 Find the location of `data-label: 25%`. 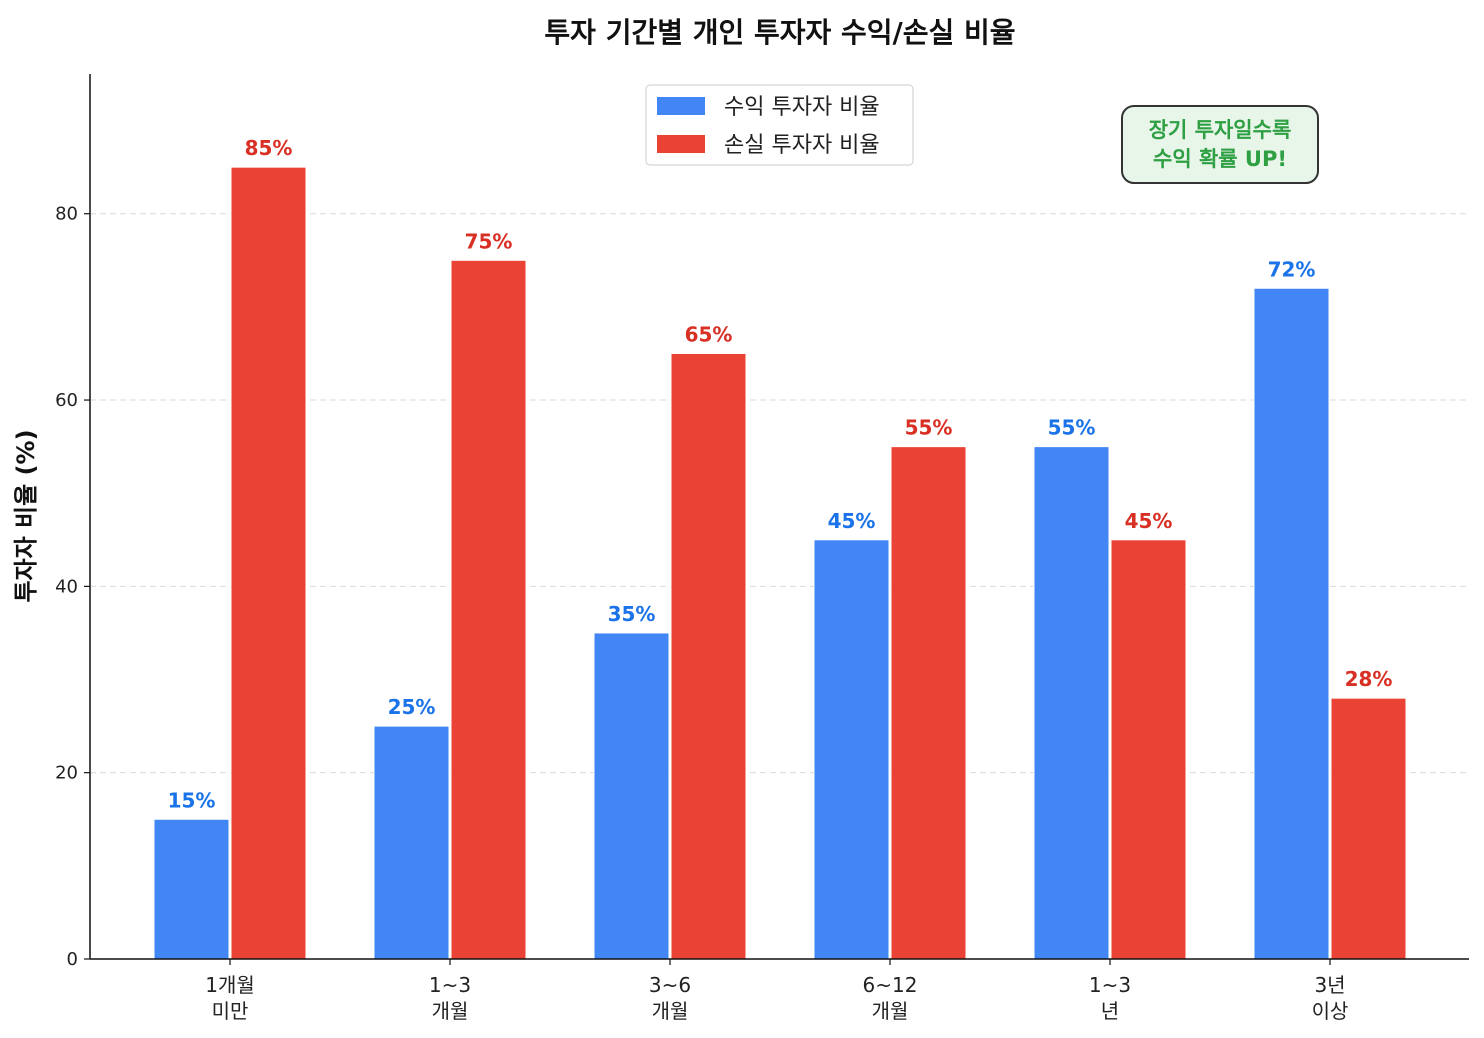

data-label: 25% is located at coordinates (412, 707).